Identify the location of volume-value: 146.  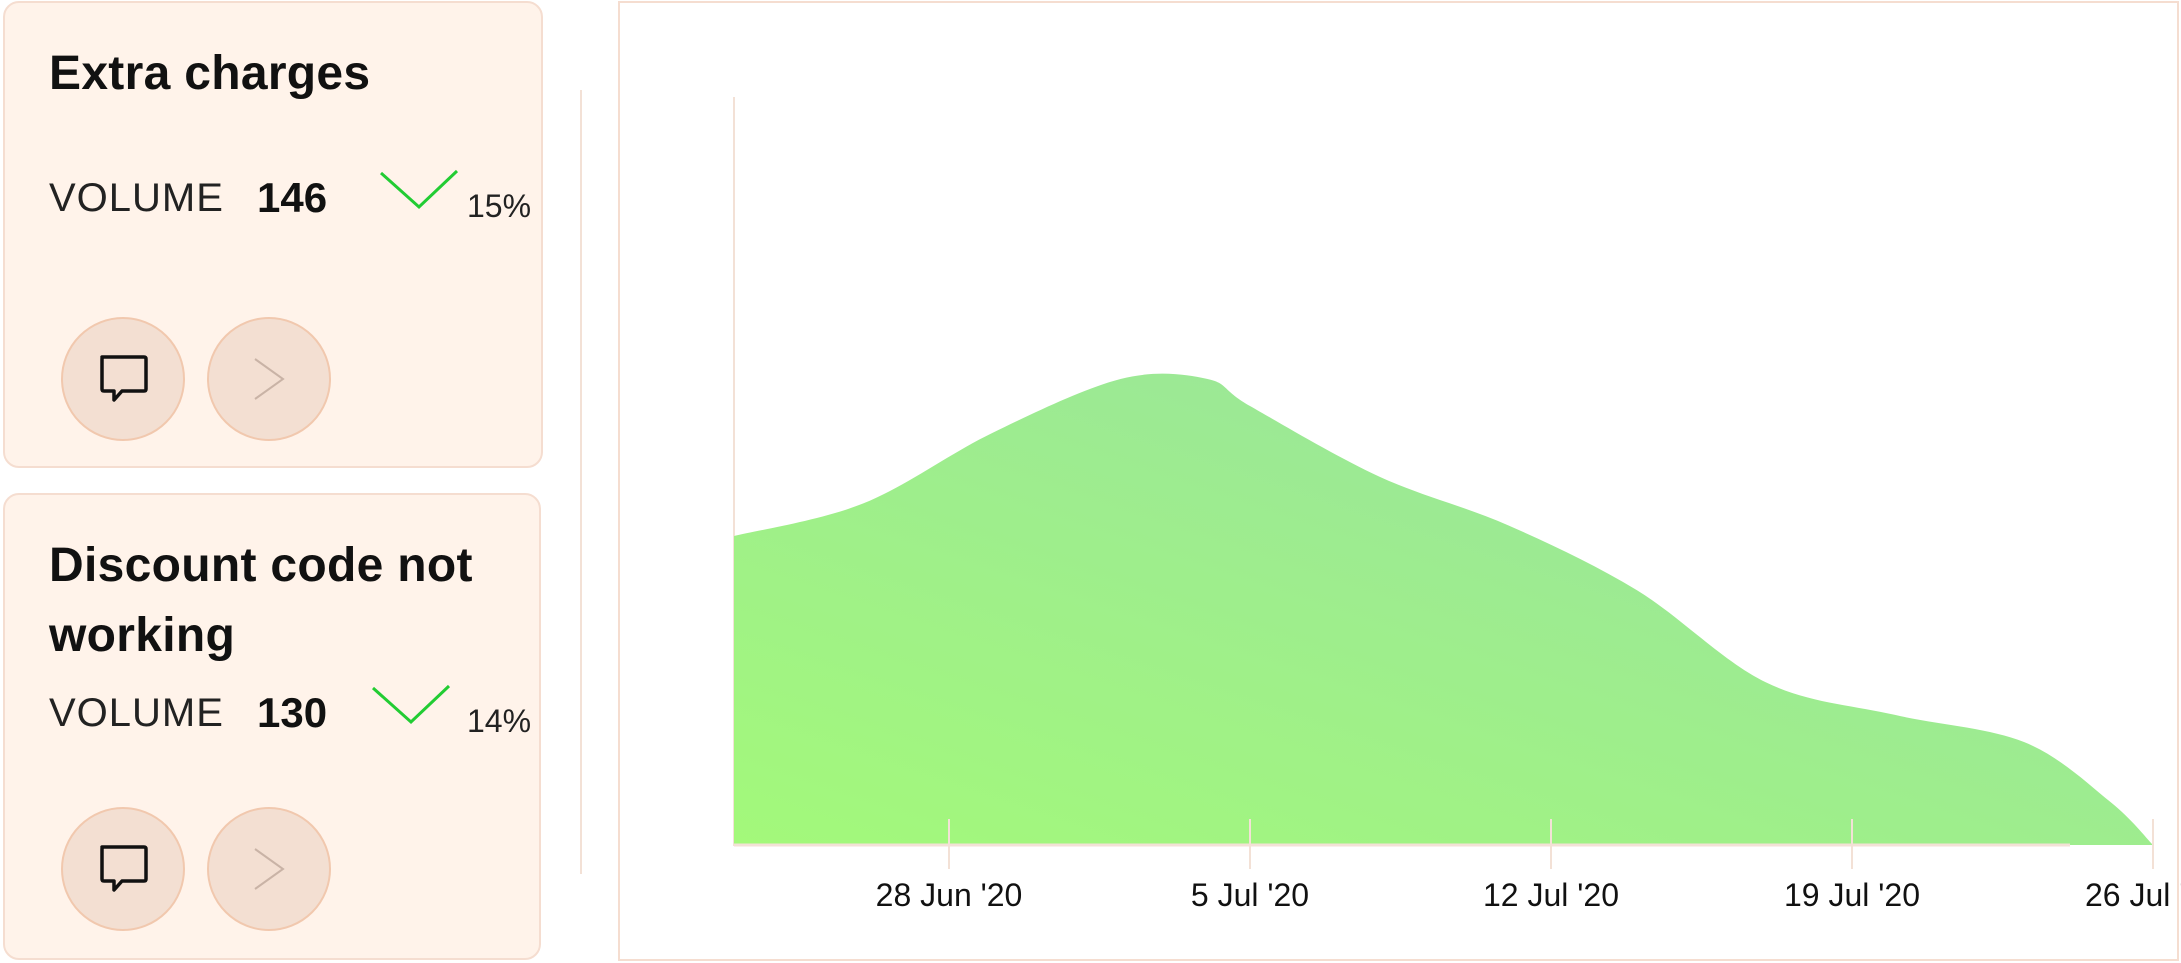
(292, 197).